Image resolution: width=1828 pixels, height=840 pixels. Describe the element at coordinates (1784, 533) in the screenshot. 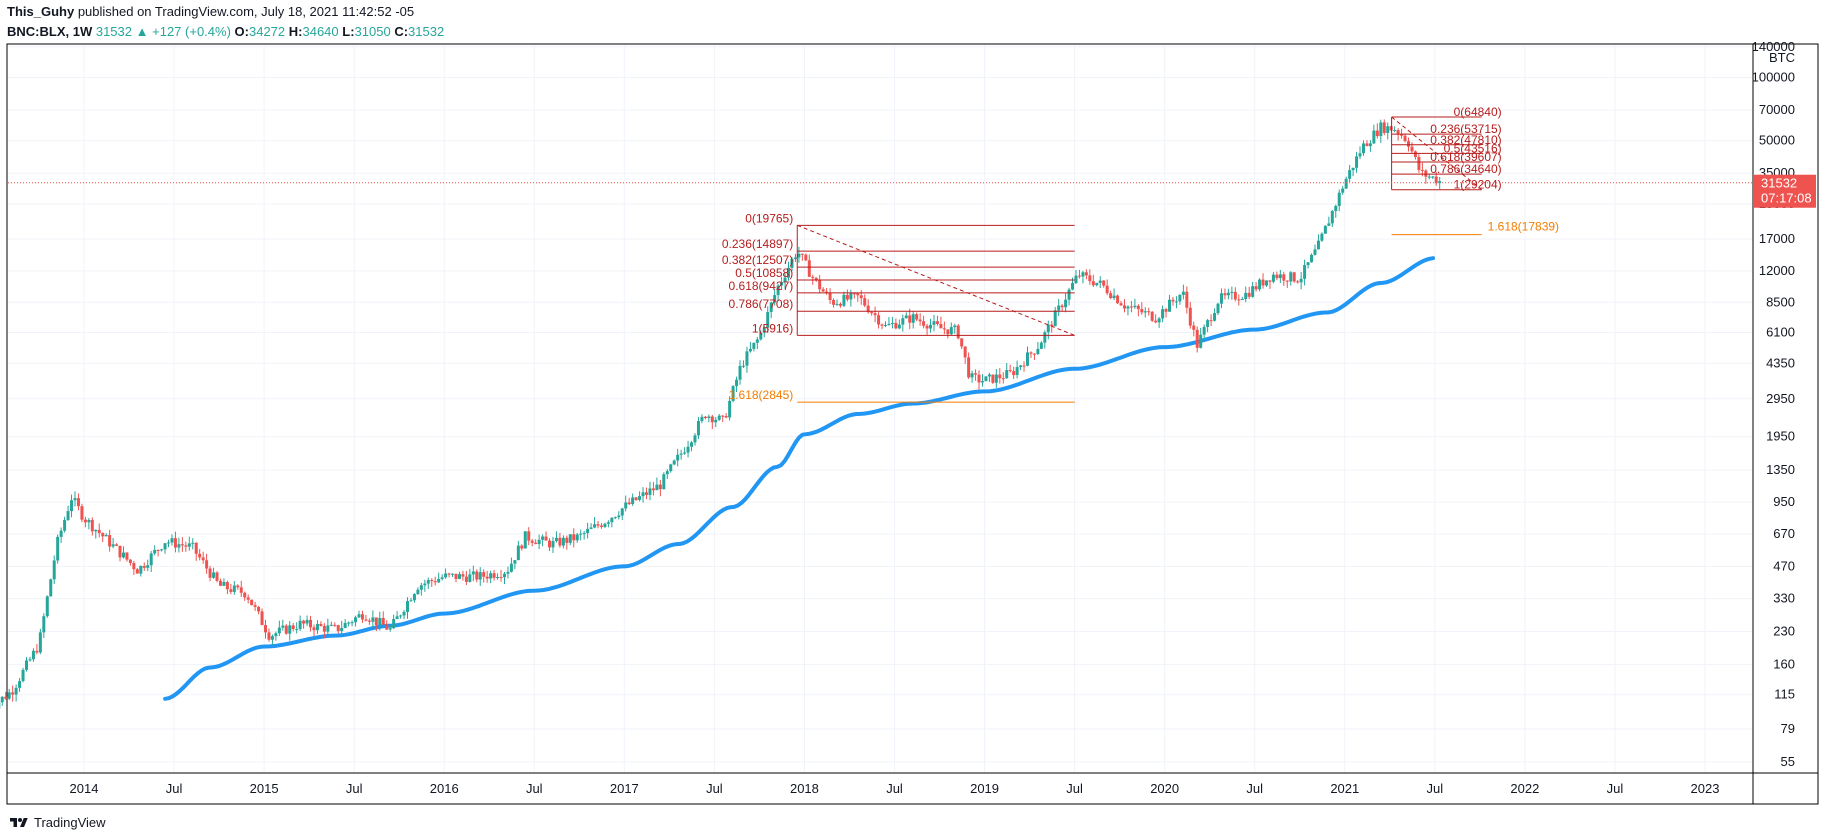

I see `price-tick-label: 670` at that location.